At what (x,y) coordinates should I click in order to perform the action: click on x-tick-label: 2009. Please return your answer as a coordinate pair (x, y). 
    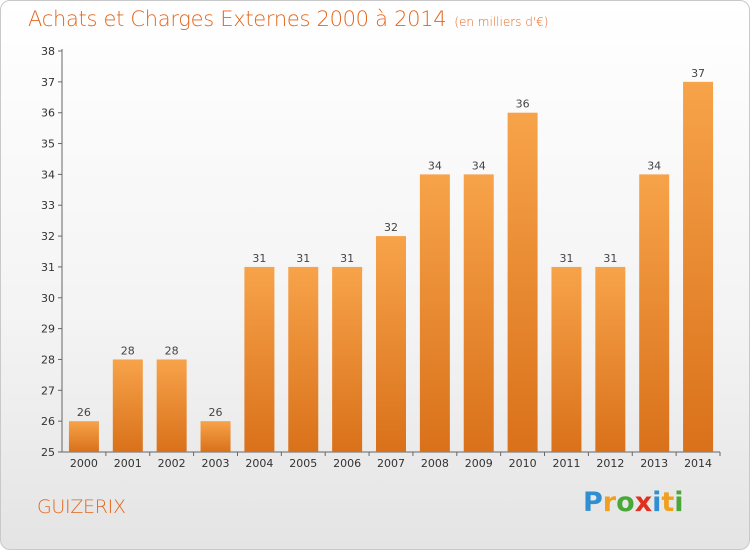
    Looking at the image, I should click on (479, 463).